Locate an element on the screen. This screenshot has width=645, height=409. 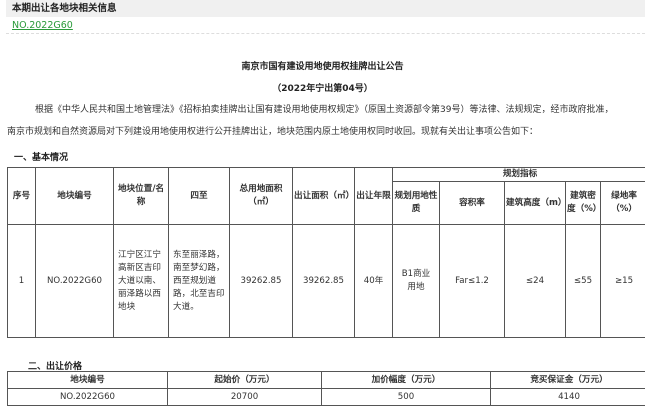
cell-term: 40年 is located at coordinates (373, 281).